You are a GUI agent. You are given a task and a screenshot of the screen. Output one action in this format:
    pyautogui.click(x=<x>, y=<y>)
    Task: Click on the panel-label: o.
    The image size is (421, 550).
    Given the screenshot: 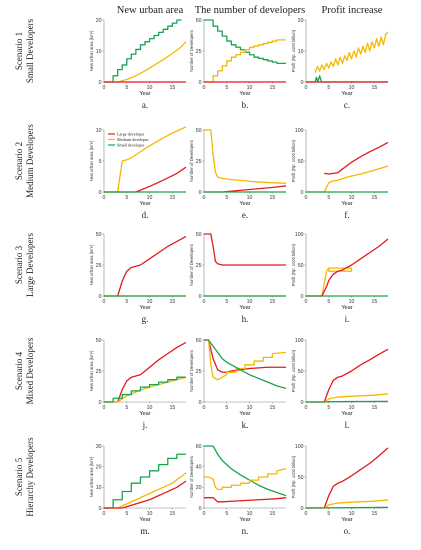 What is the action you would take?
    pyautogui.click(x=347, y=531)
    